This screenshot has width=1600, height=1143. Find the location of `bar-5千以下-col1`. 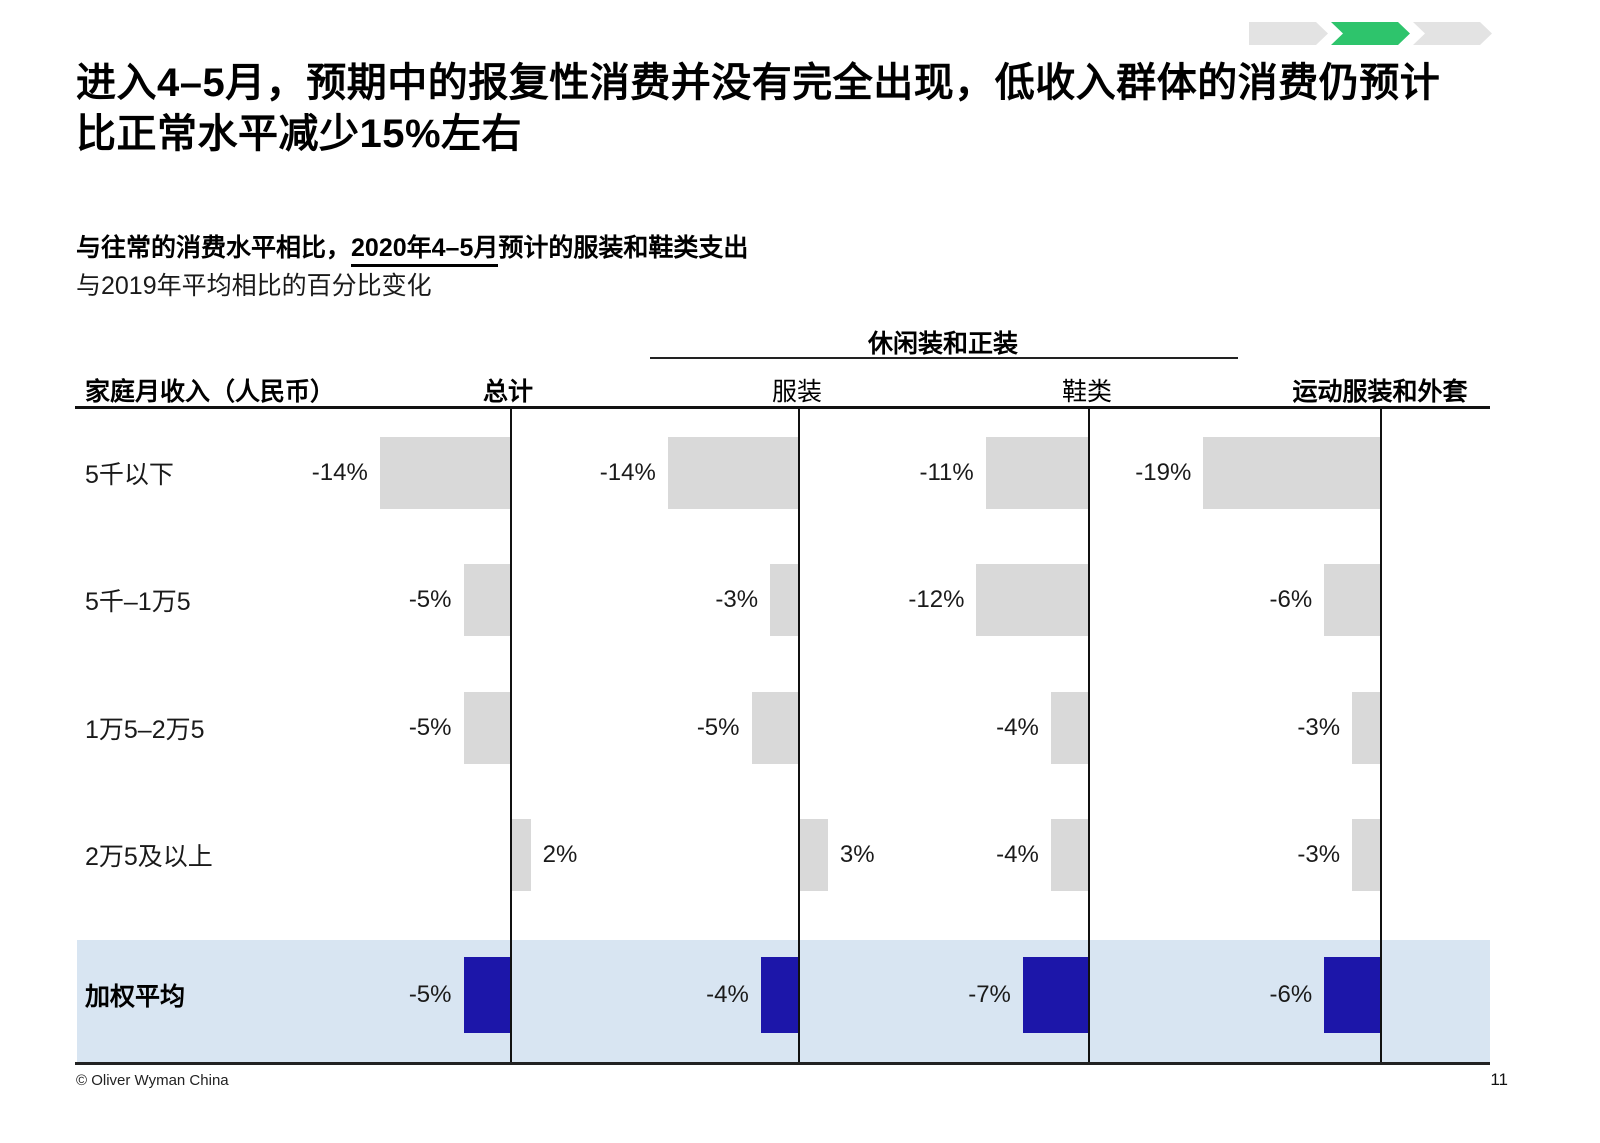

bar-5千以下-col1 is located at coordinates (444, 473).